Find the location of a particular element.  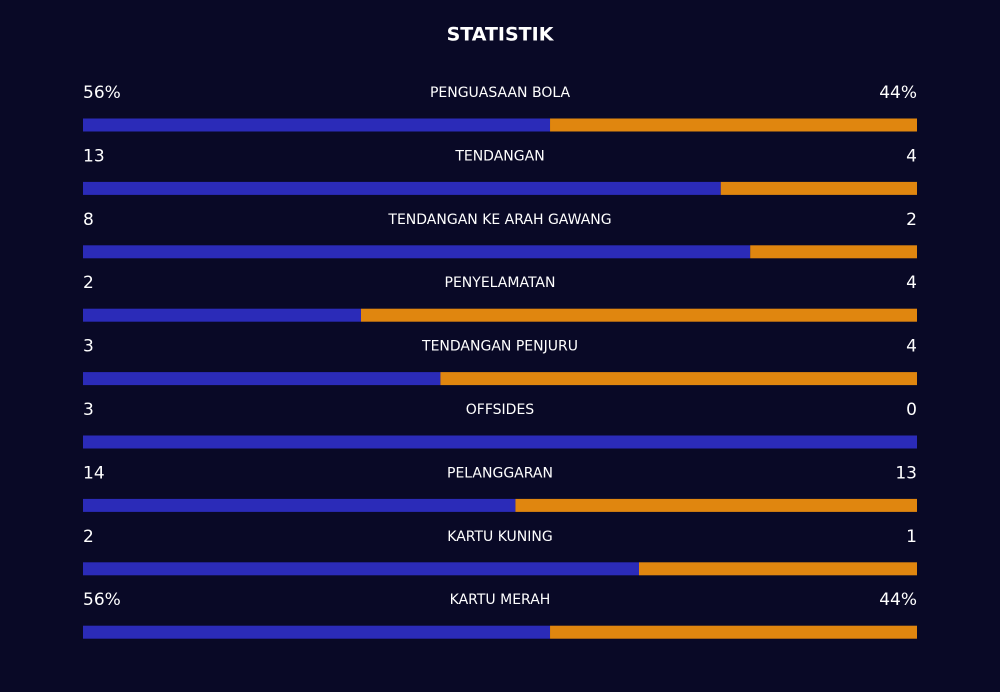

stat-label: PENYELAMATAN is located at coordinates (500, 283).